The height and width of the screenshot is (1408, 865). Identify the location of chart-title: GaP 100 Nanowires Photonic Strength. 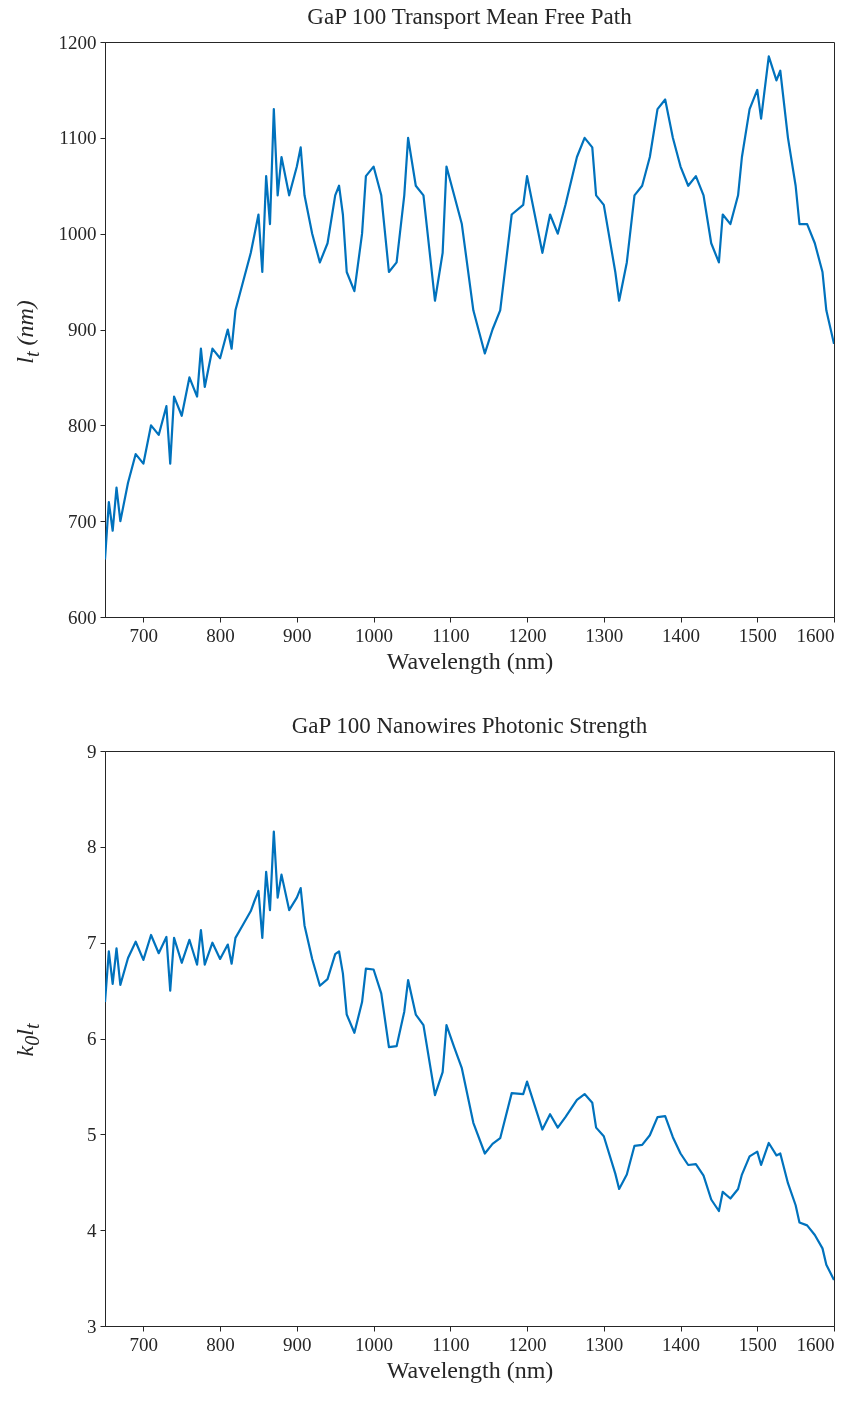
(469, 725).